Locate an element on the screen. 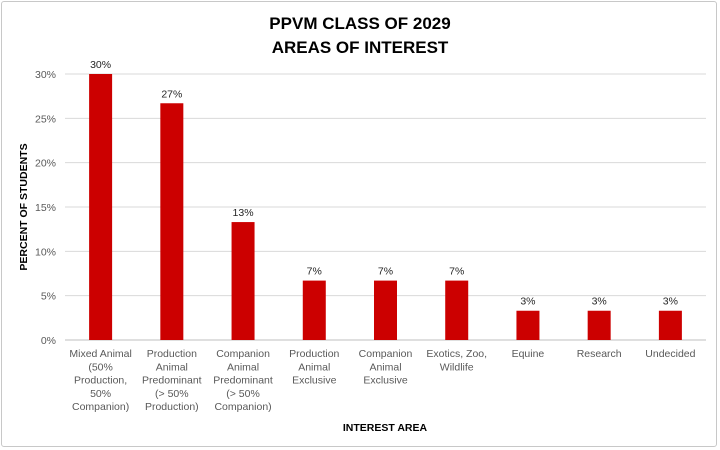 The image size is (720, 450). chart-title-line-2: AREAS OF INTEREST is located at coordinates (360, 47).